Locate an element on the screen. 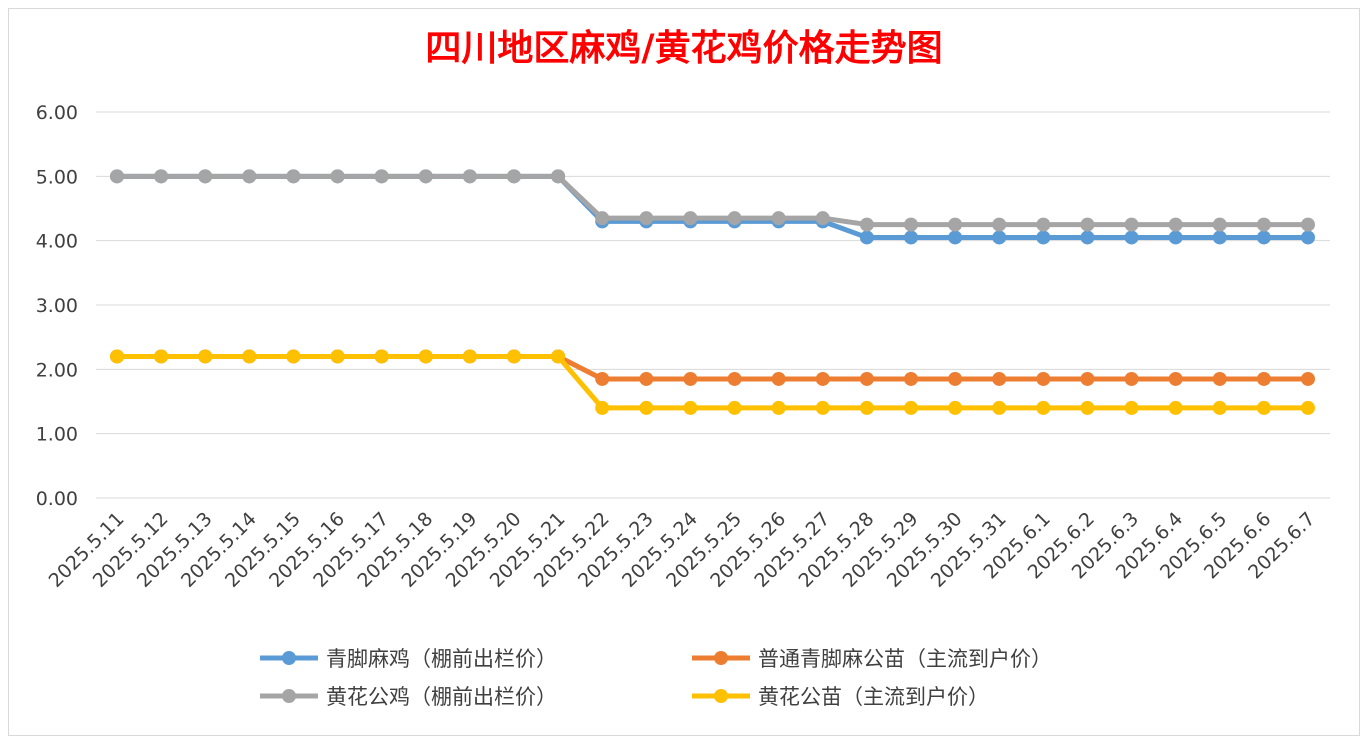 This screenshot has width=1369, height=747. y-tick-label: 0.00 is located at coordinates (57, 499).